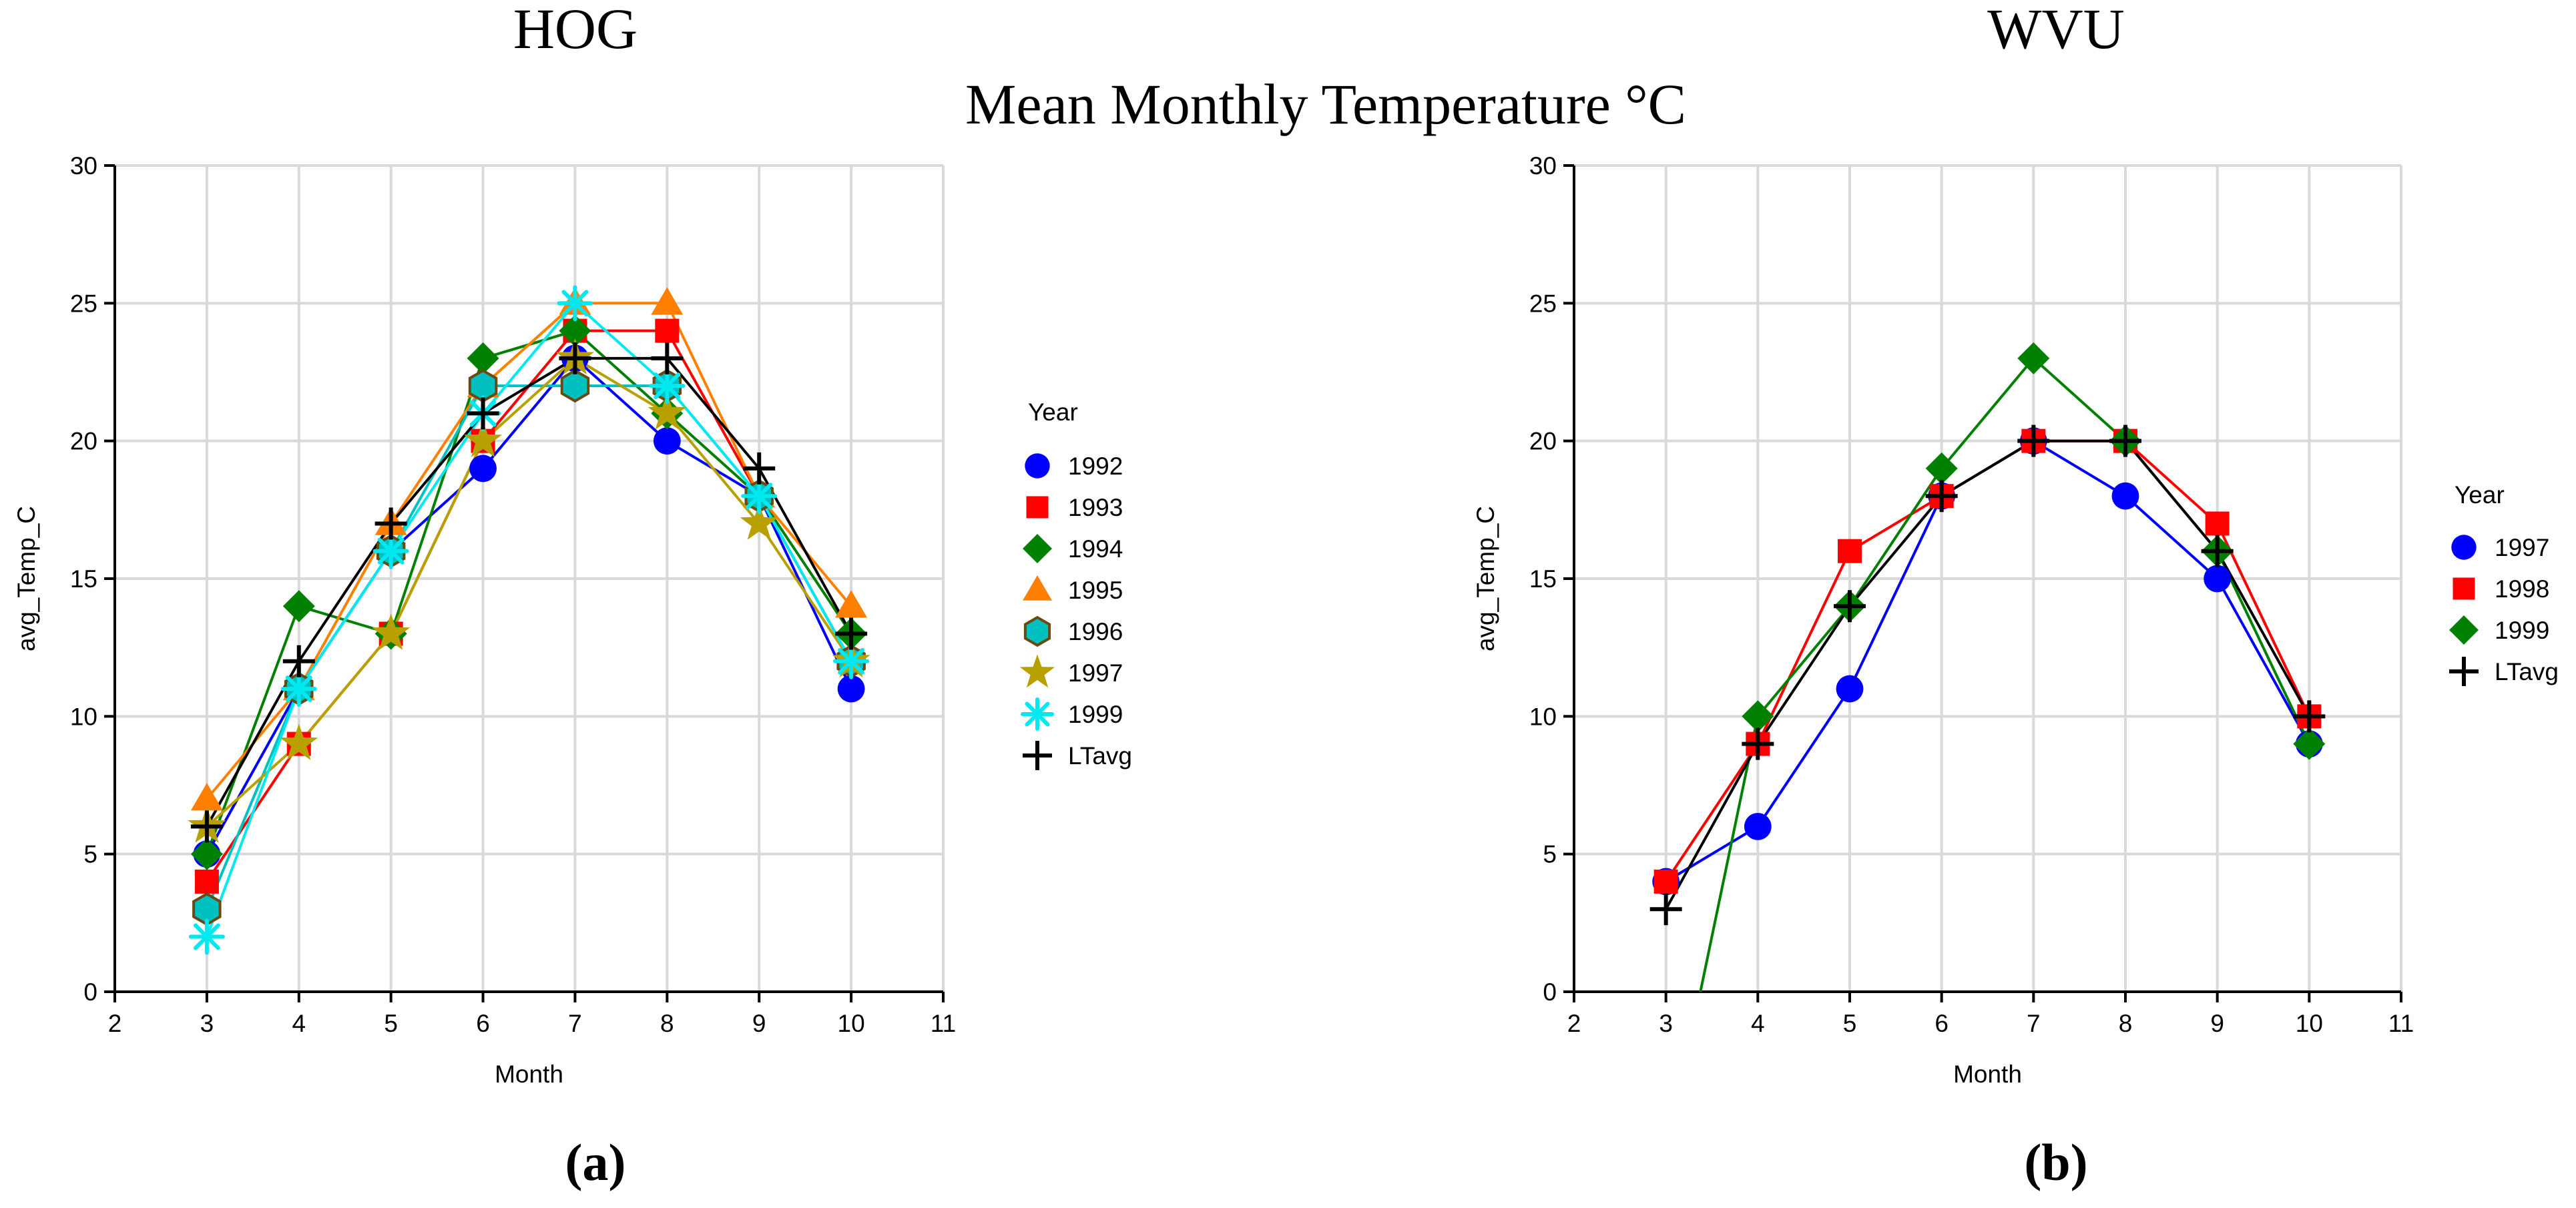 The image size is (2576, 1208). What do you see at coordinates (2217, 1023) in the screenshot?
I see `x-tick-label: 9` at bounding box center [2217, 1023].